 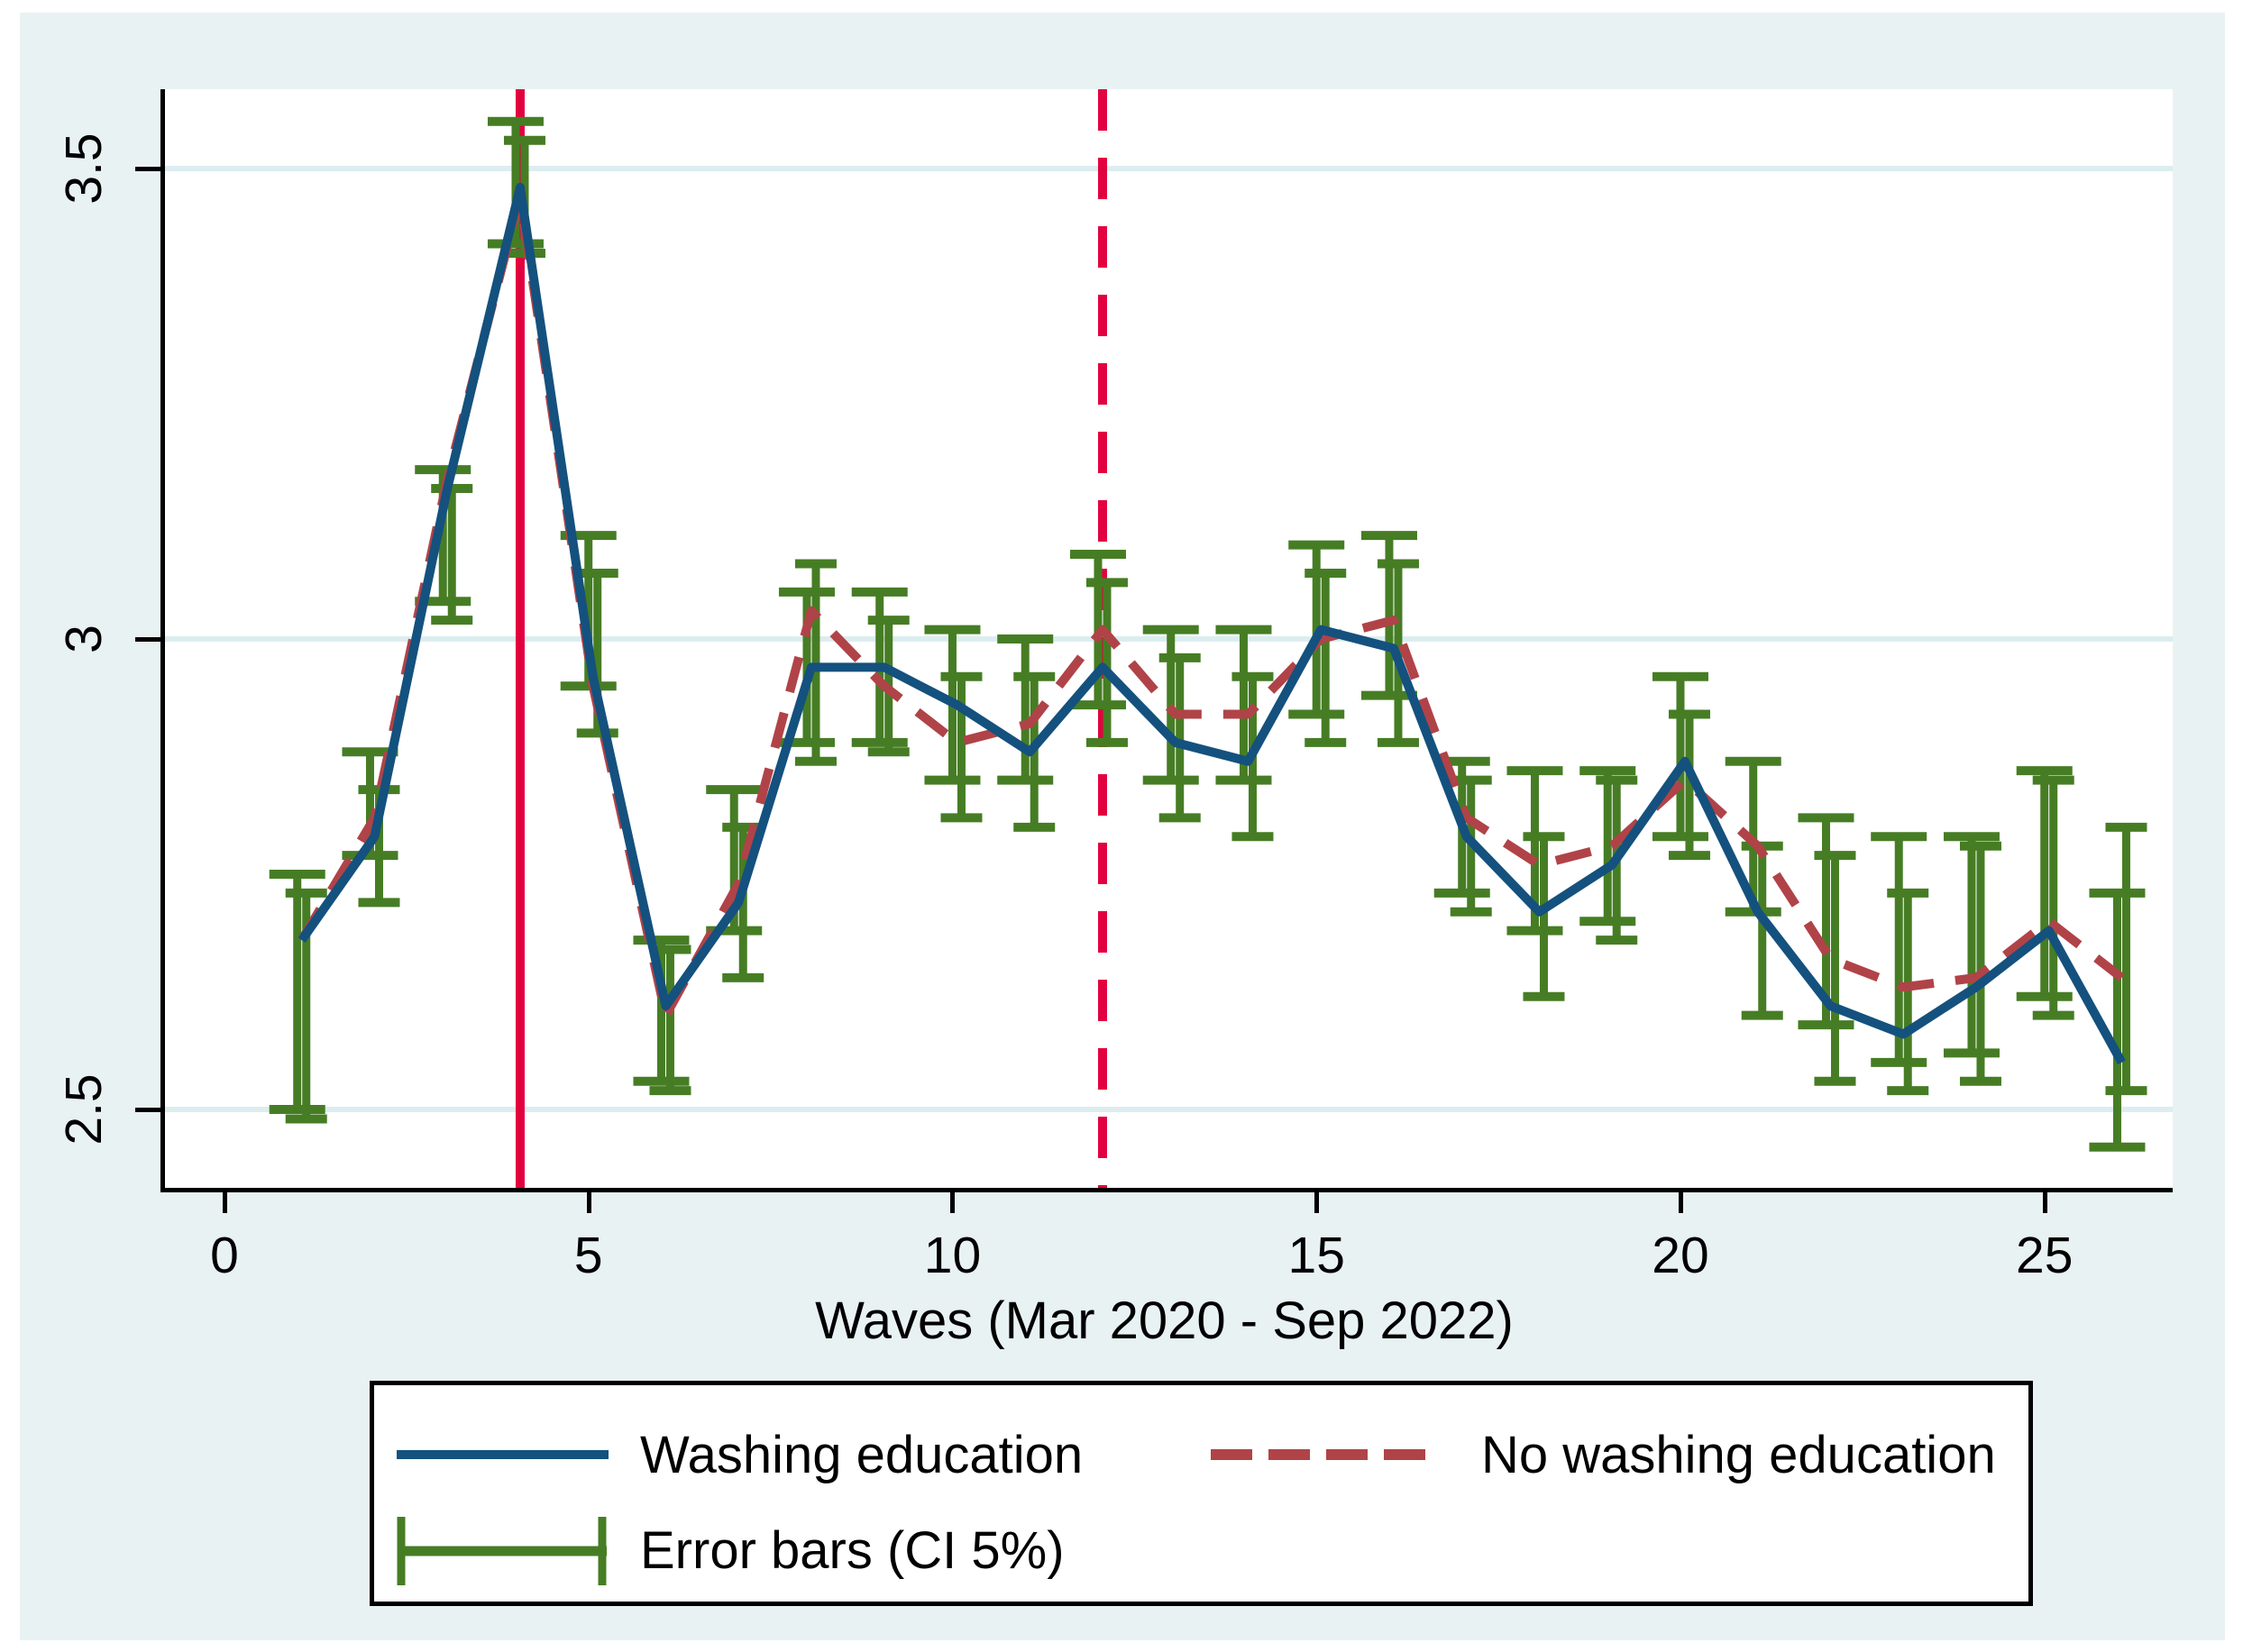 I want to click on x-tick-label: 25, so click(x=2045, y=1255).